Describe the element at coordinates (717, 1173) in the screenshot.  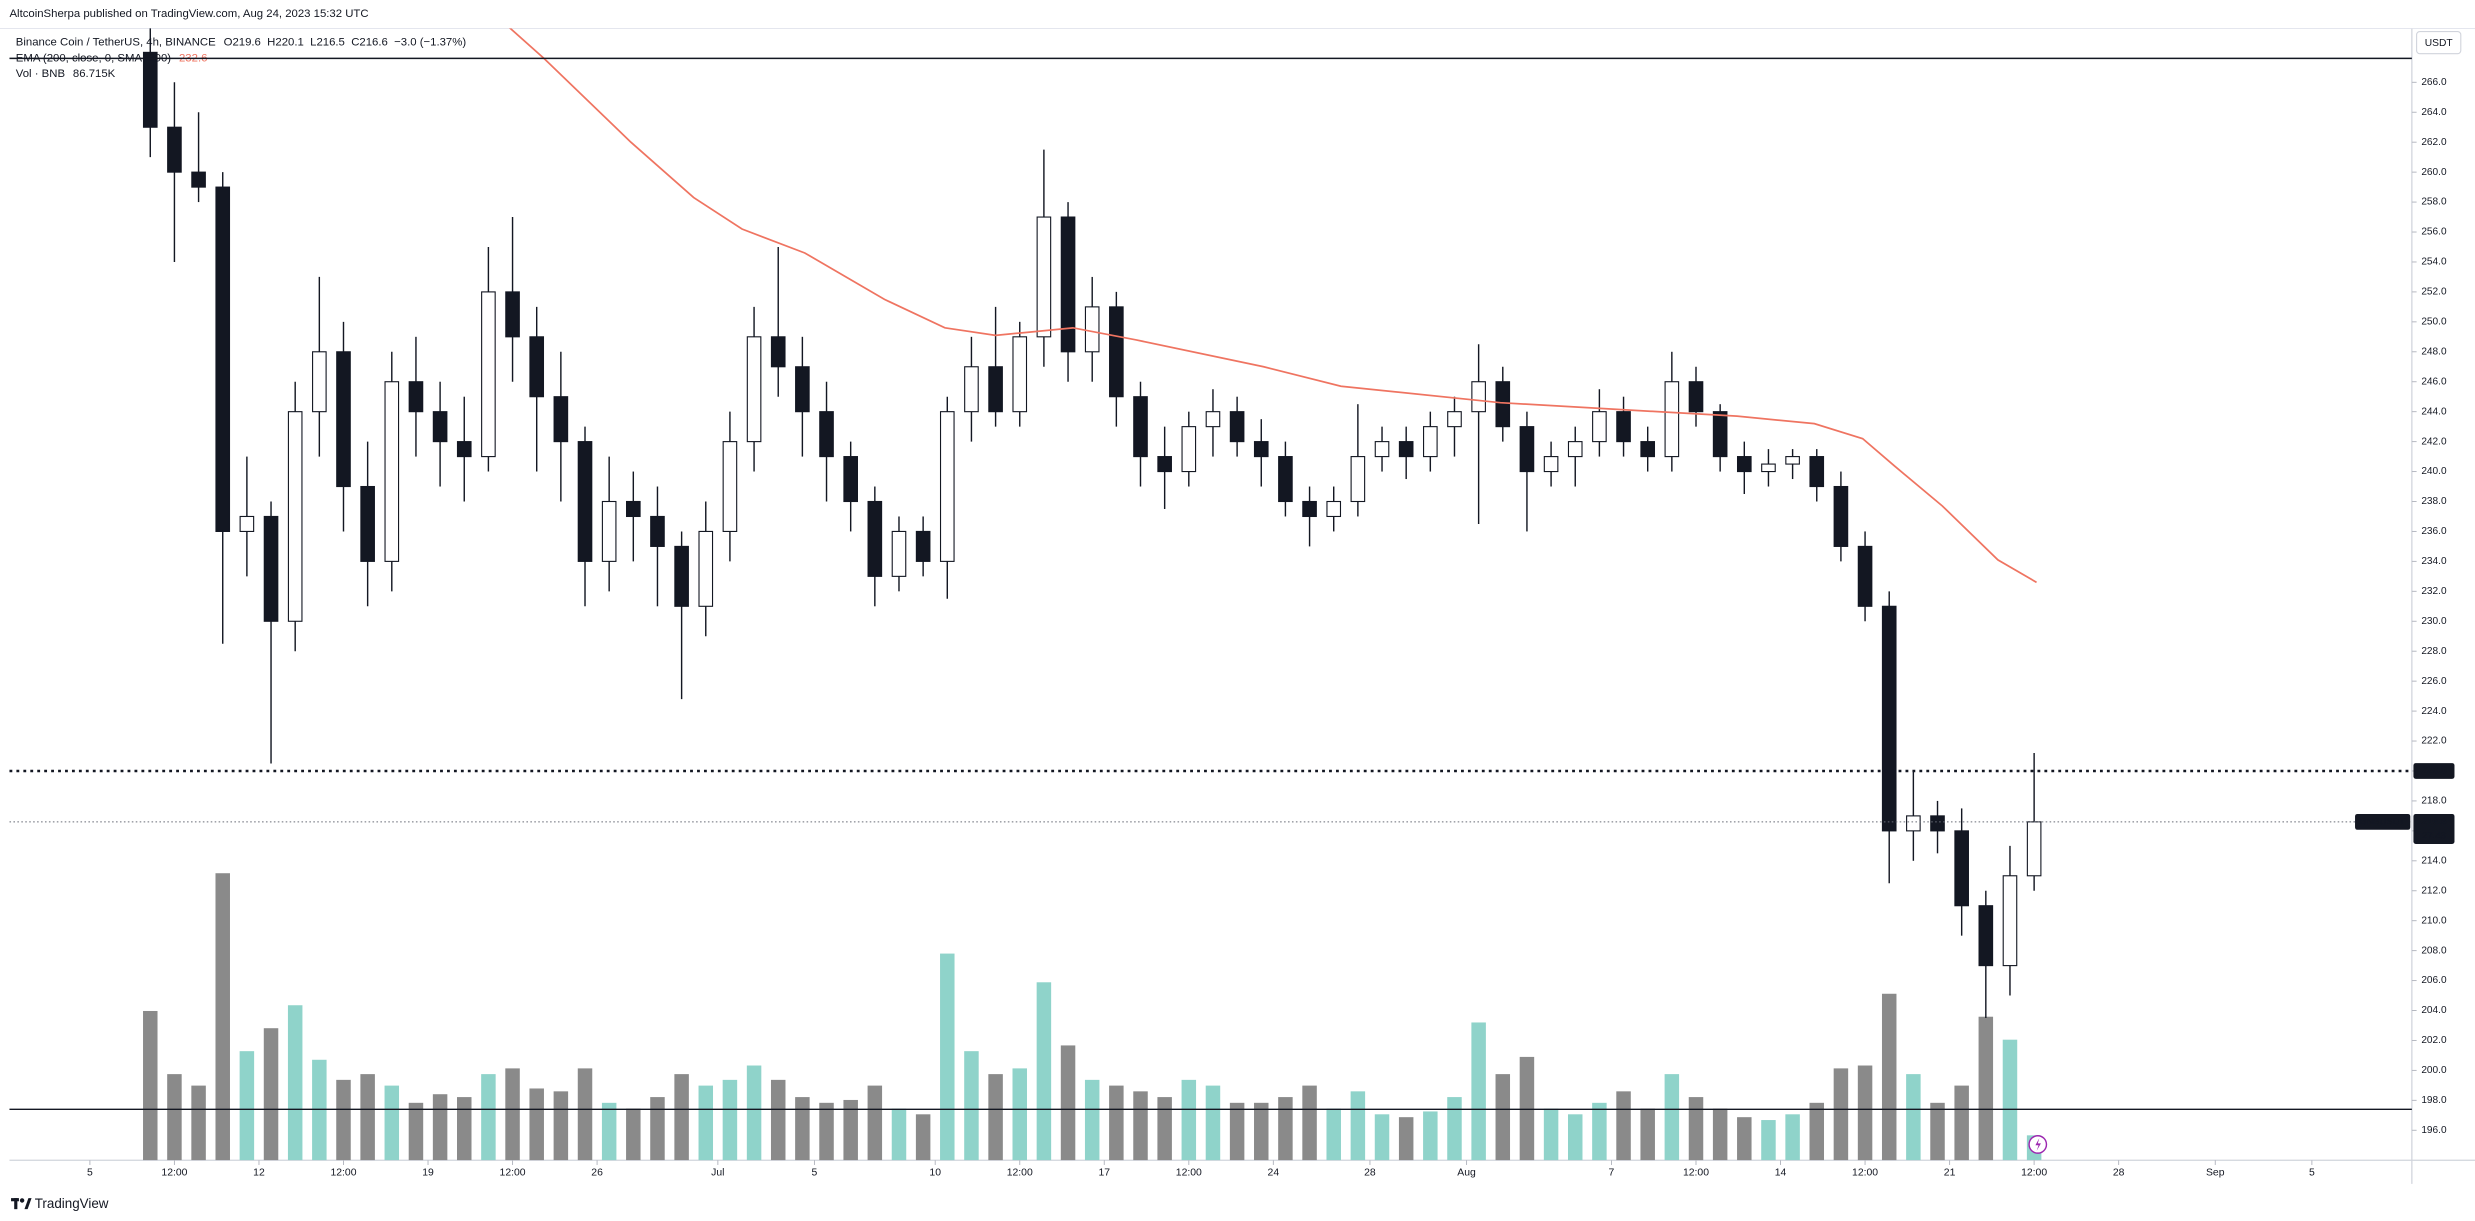
I see `x-tick-label: Jul` at that location.